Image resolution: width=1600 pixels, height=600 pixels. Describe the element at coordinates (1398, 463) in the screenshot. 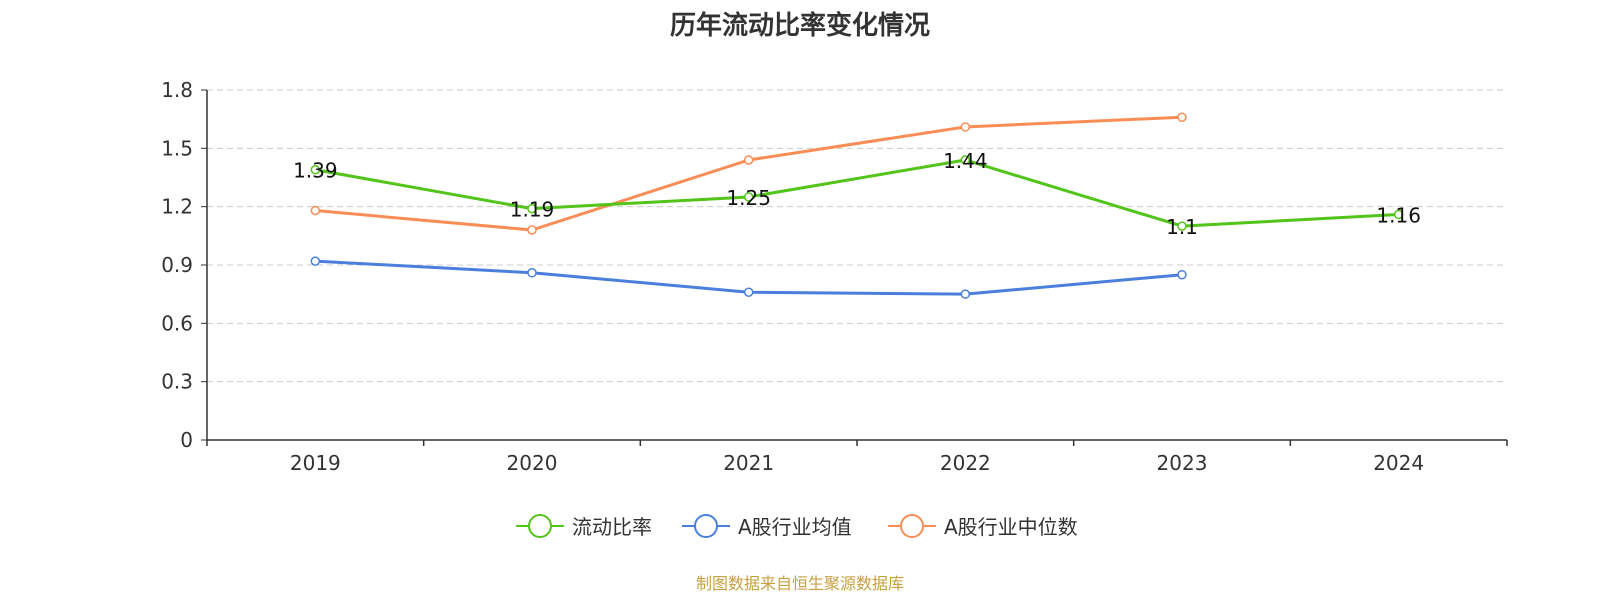

I see `x-tick-label: 2024` at that location.